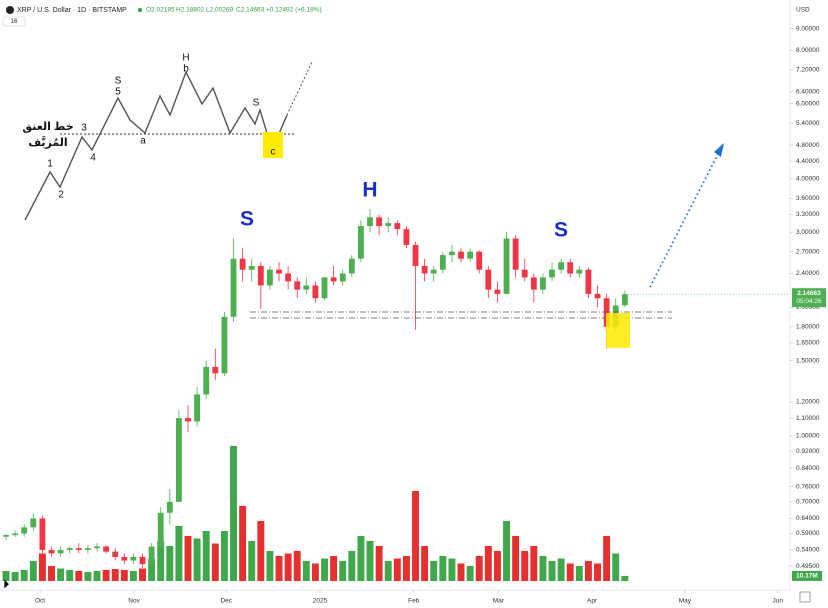 The width and height of the screenshot is (828, 608). What do you see at coordinates (719, 150) in the screenshot?
I see `arrow-head` at bounding box center [719, 150].